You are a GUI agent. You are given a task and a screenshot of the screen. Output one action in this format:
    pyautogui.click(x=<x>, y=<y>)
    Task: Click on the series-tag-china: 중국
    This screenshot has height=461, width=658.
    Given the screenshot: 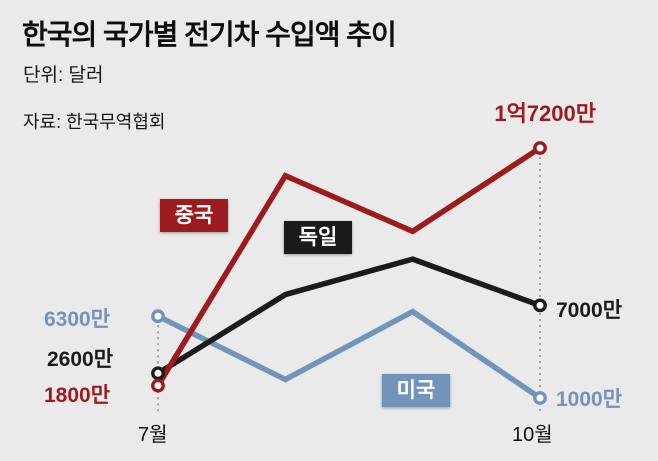 What is the action you would take?
    pyautogui.click(x=194, y=215)
    